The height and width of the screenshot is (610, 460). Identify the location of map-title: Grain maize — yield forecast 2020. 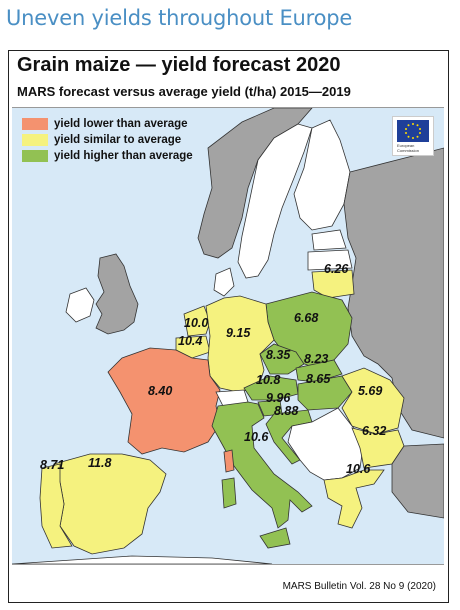
(179, 65).